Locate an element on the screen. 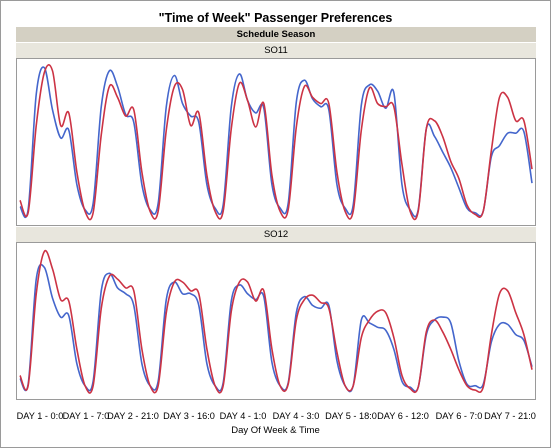 The height and width of the screenshot is (448, 551). chart-title: "Time of Week" Passenger Preferences is located at coordinates (275, 18).